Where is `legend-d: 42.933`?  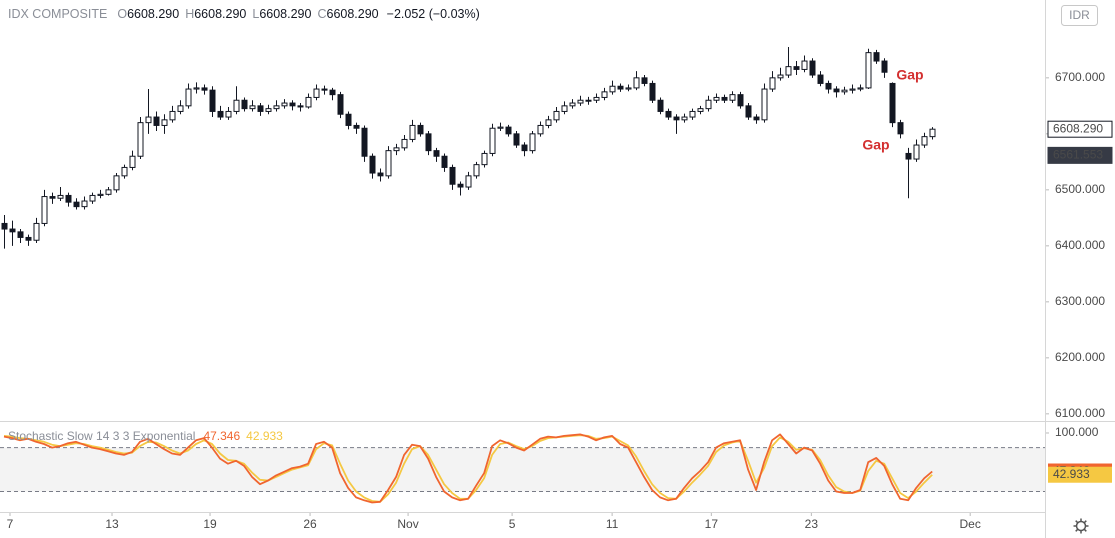 legend-d: 42.933 is located at coordinates (264, 436).